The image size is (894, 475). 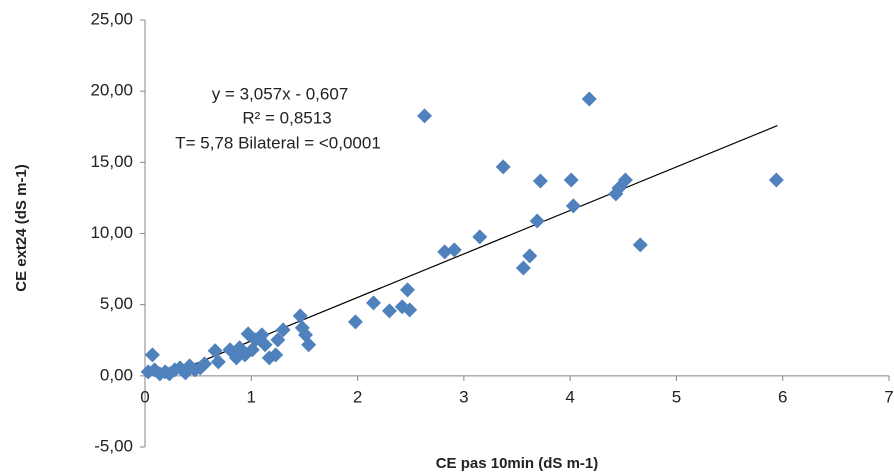 What do you see at coordinates (280, 93) in the screenshot?
I see `annotation: y = 3,057x - 0,607` at bounding box center [280, 93].